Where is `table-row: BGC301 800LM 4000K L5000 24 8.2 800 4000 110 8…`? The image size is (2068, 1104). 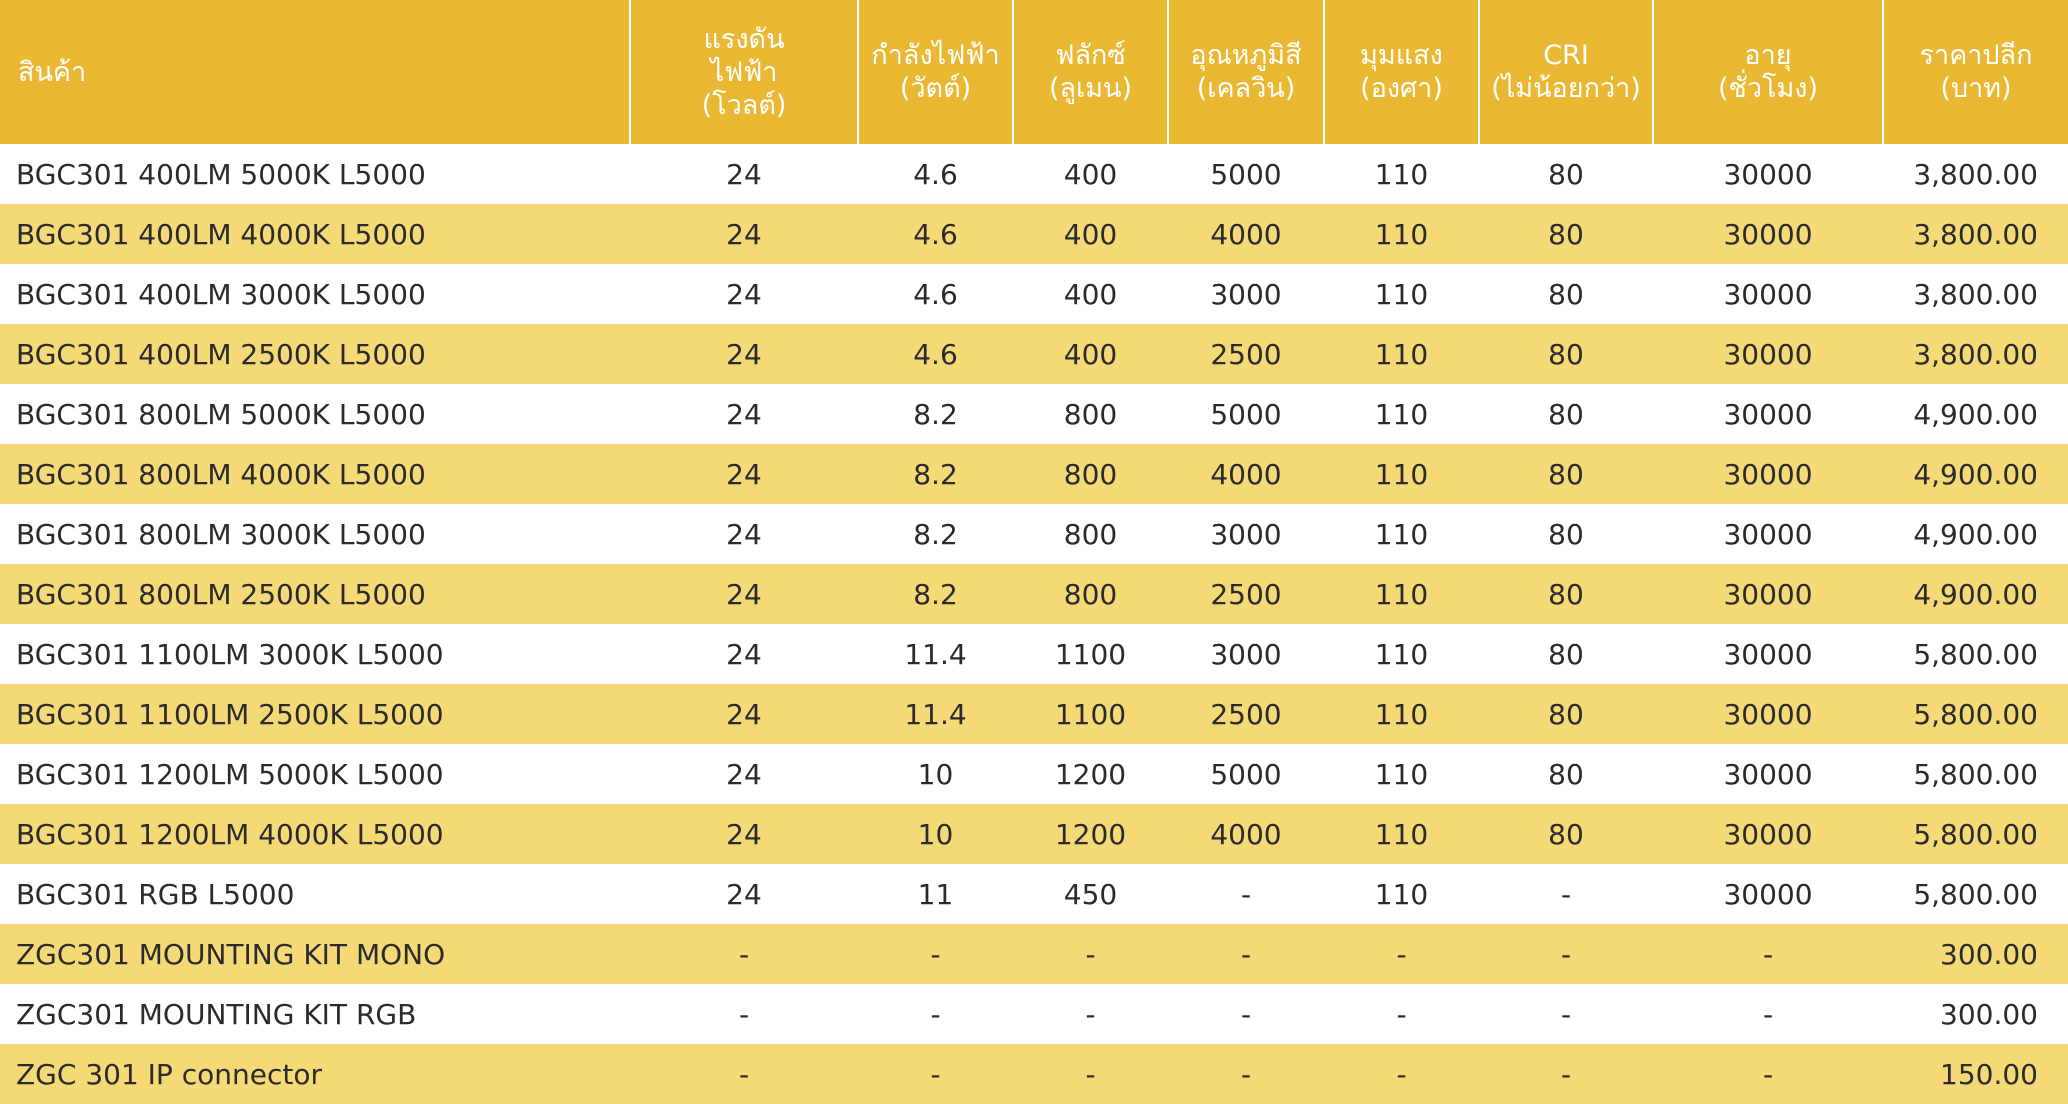
table-row: BGC301 800LM 4000K L5000 24 8.2 800 4000 110 8… is located at coordinates (1034, 474).